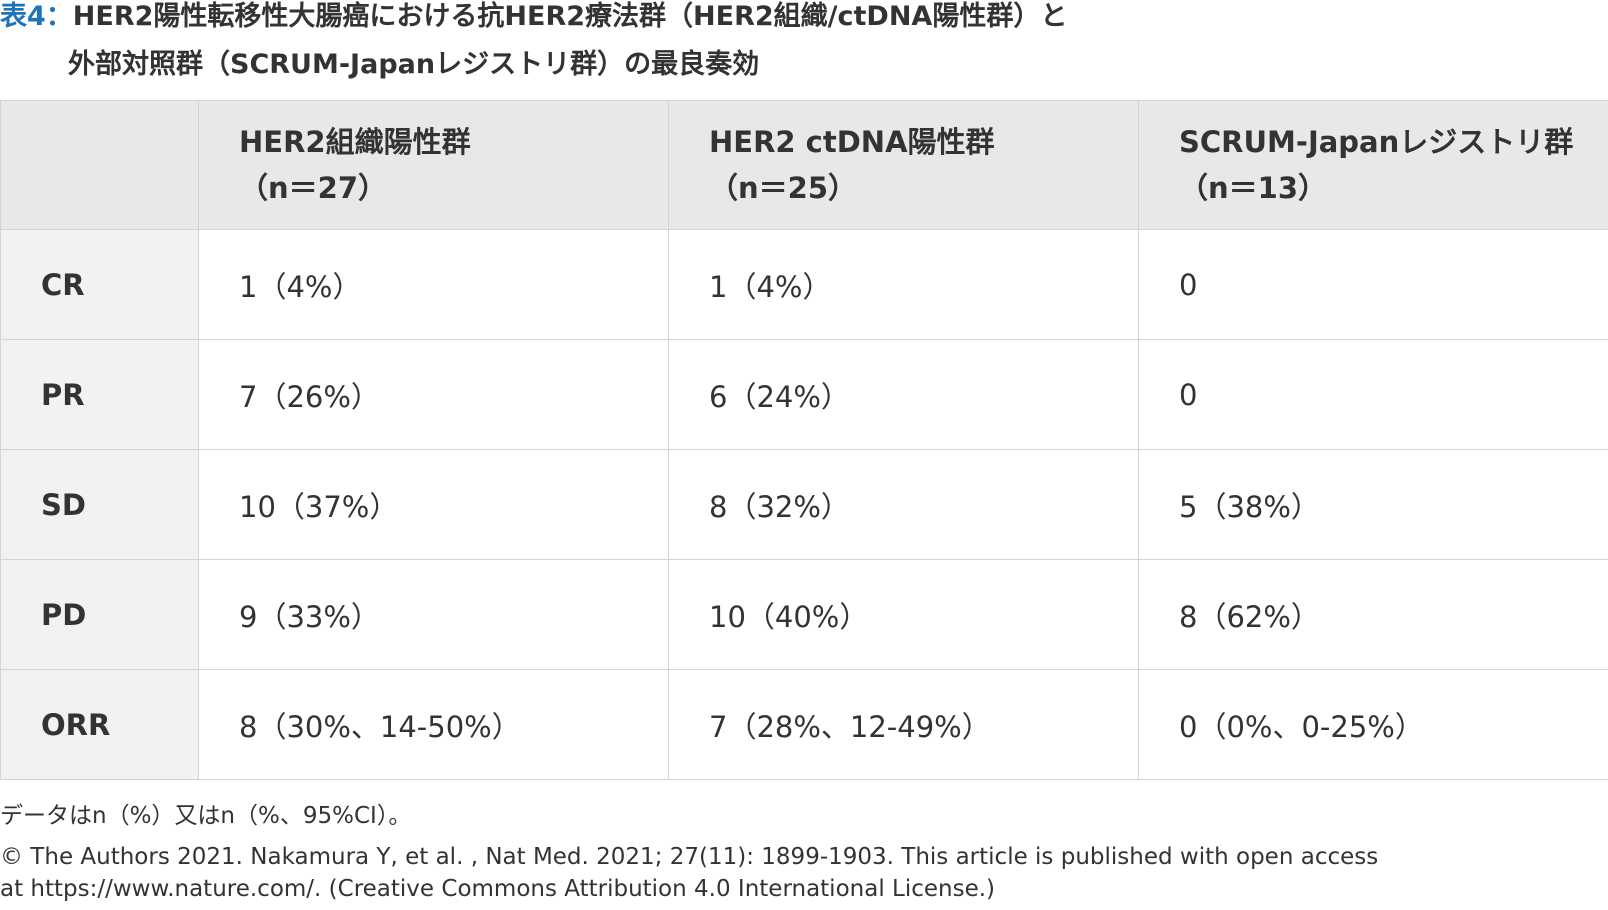 Image resolution: width=1608 pixels, height=910 pixels. I want to click on row-label: PD, so click(99, 614).